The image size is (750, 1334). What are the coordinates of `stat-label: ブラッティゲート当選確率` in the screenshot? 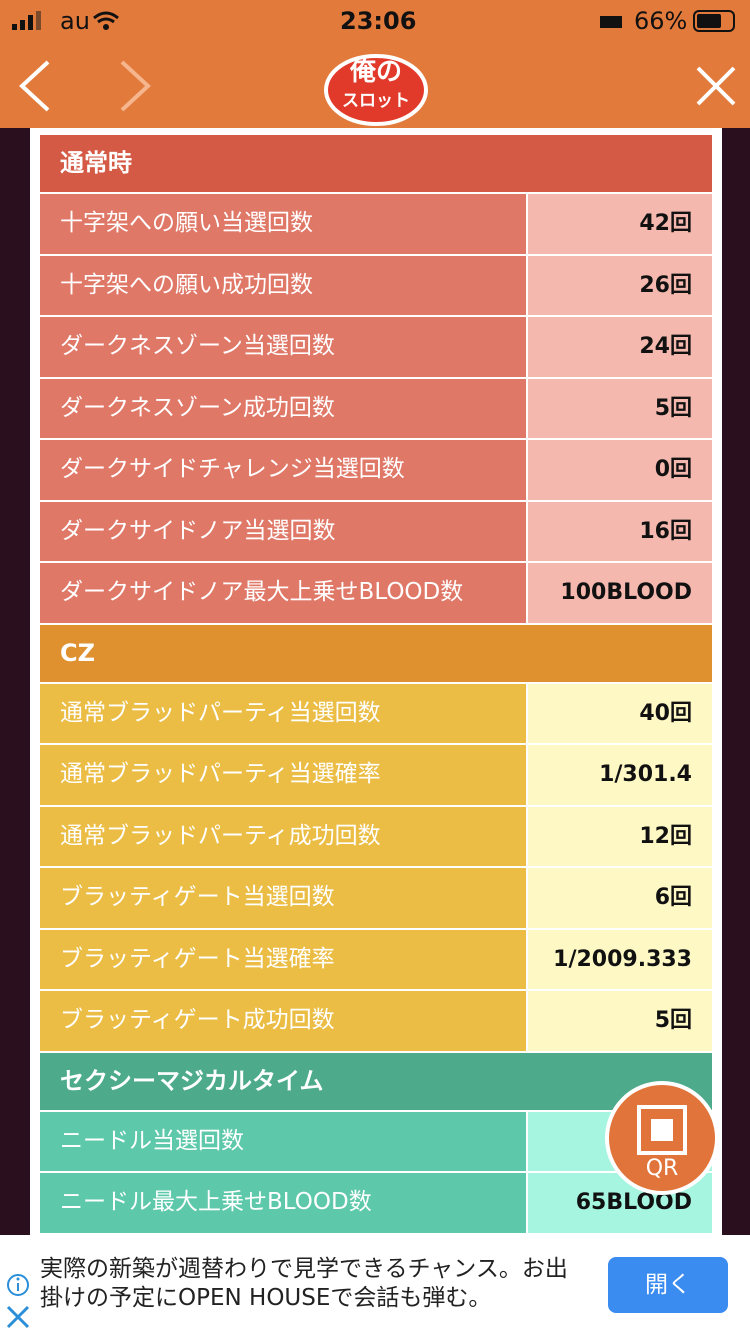 It's located at (283, 959).